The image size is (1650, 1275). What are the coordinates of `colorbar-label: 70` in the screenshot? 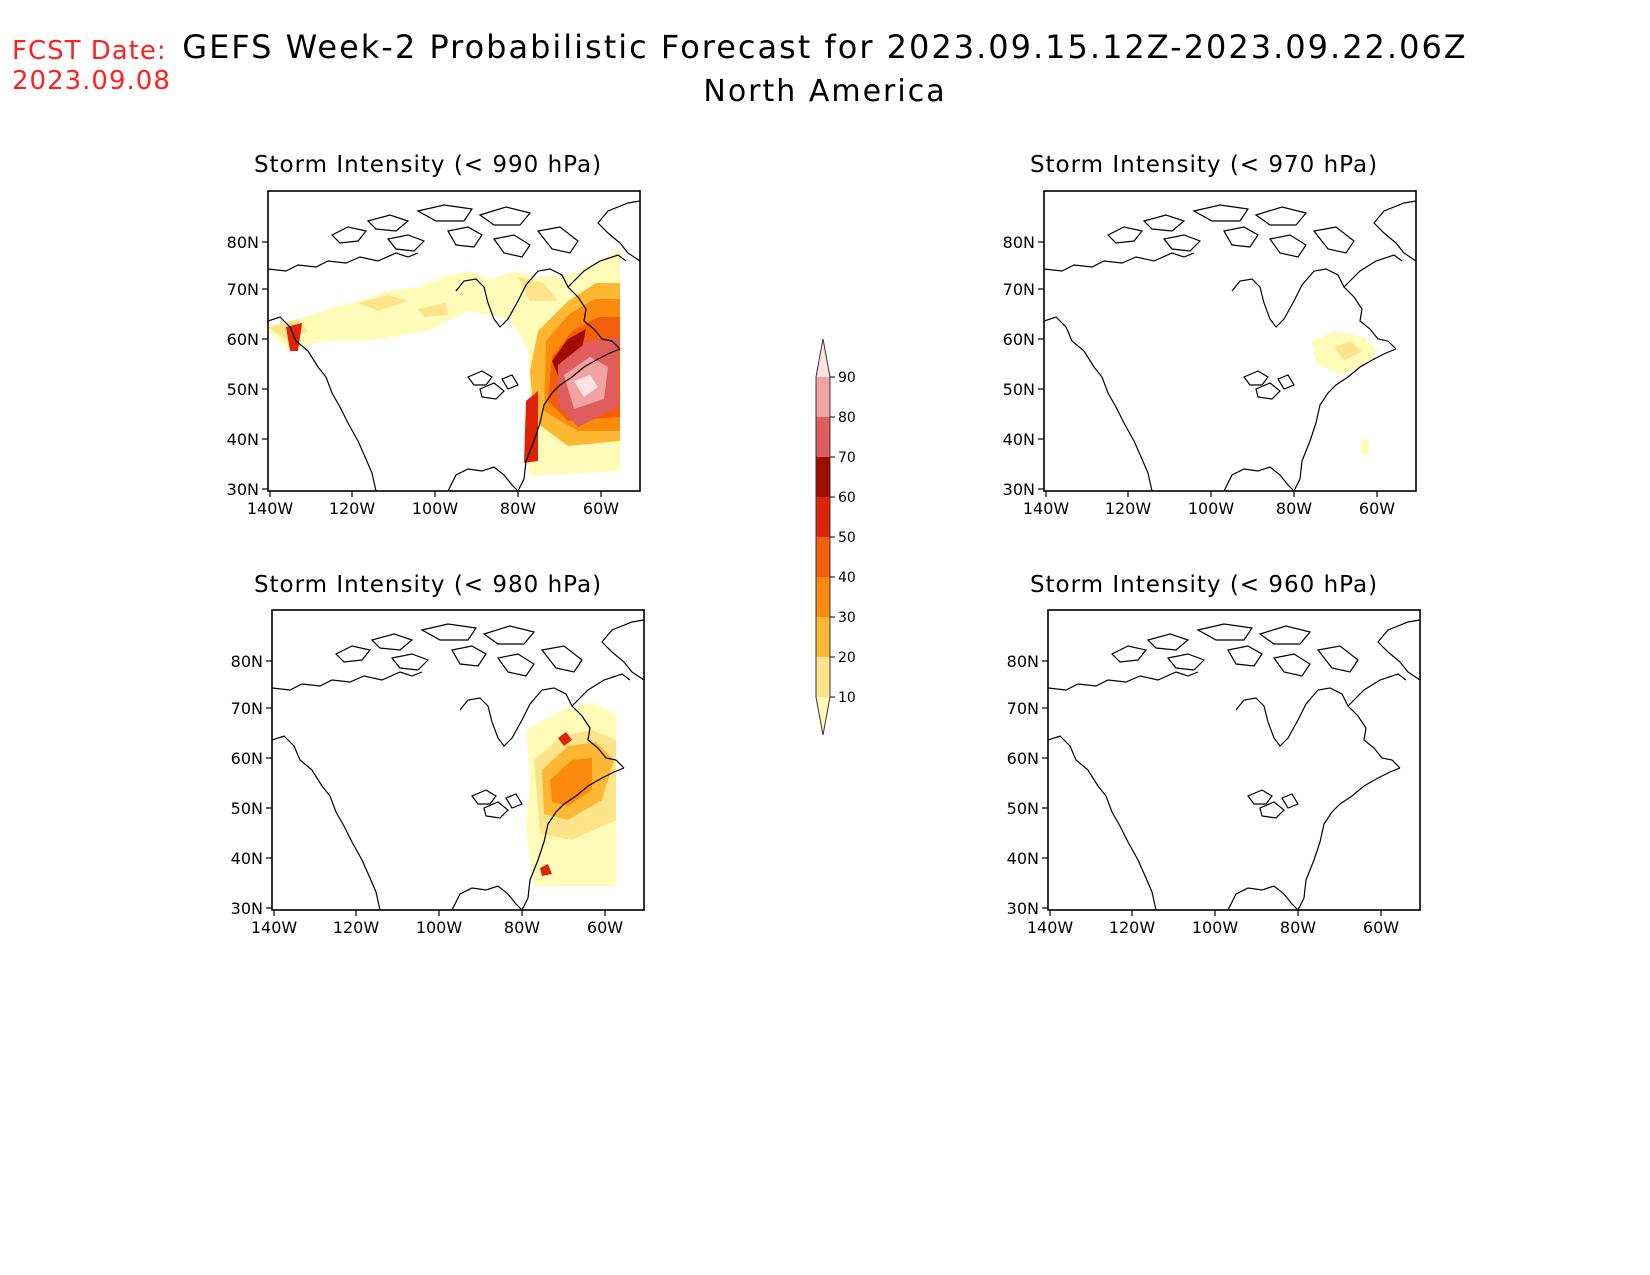 It's located at (847, 458).